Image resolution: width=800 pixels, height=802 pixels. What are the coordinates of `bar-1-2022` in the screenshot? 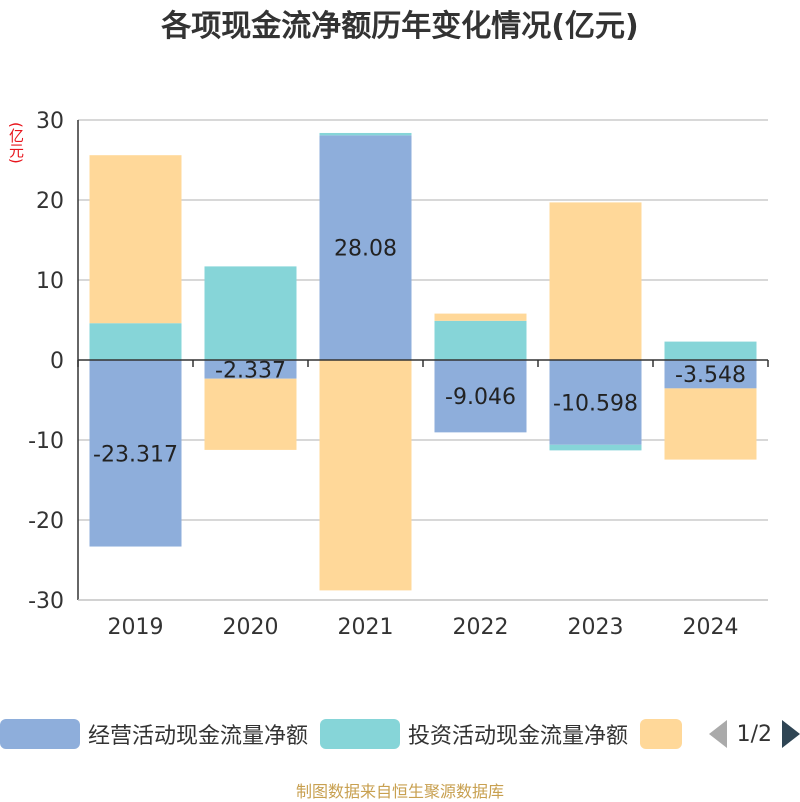 It's located at (480, 340).